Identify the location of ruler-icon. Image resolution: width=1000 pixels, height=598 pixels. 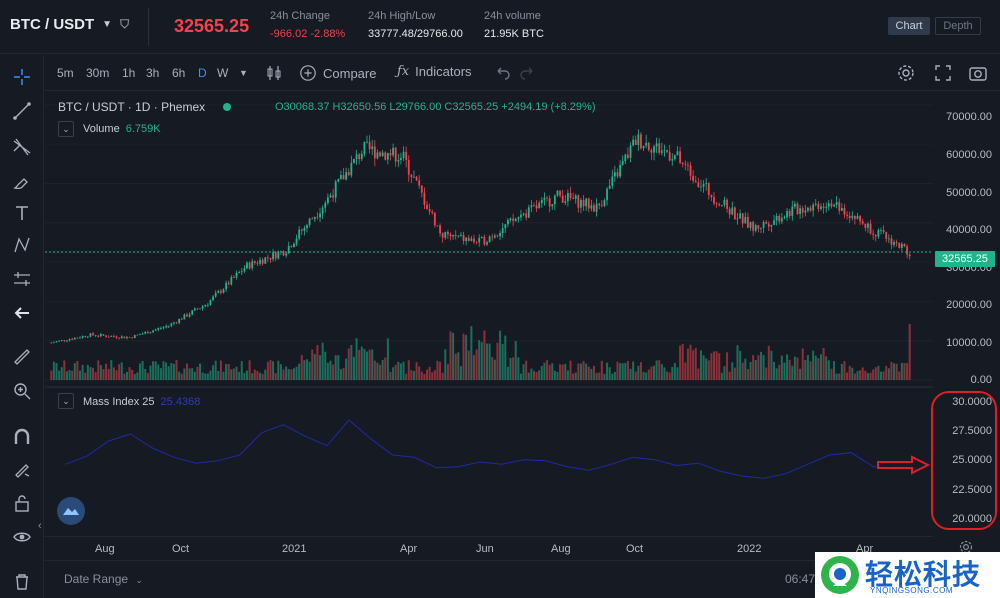
(22, 357).